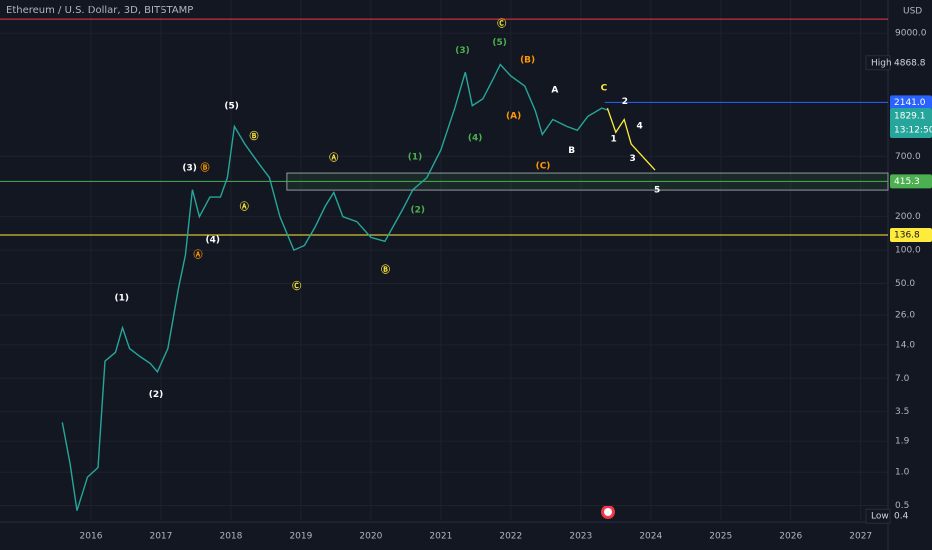 This screenshot has height=550, width=932. I want to click on projection-line, so click(631, 139).